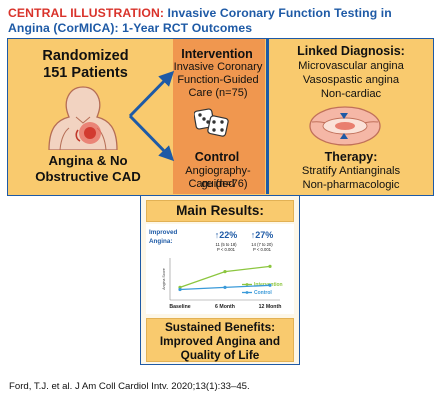 This screenshot has height=401, width=440. Describe the element at coordinates (270, 307) in the screenshot. I see `x-tick-label: 12 Month` at that location.